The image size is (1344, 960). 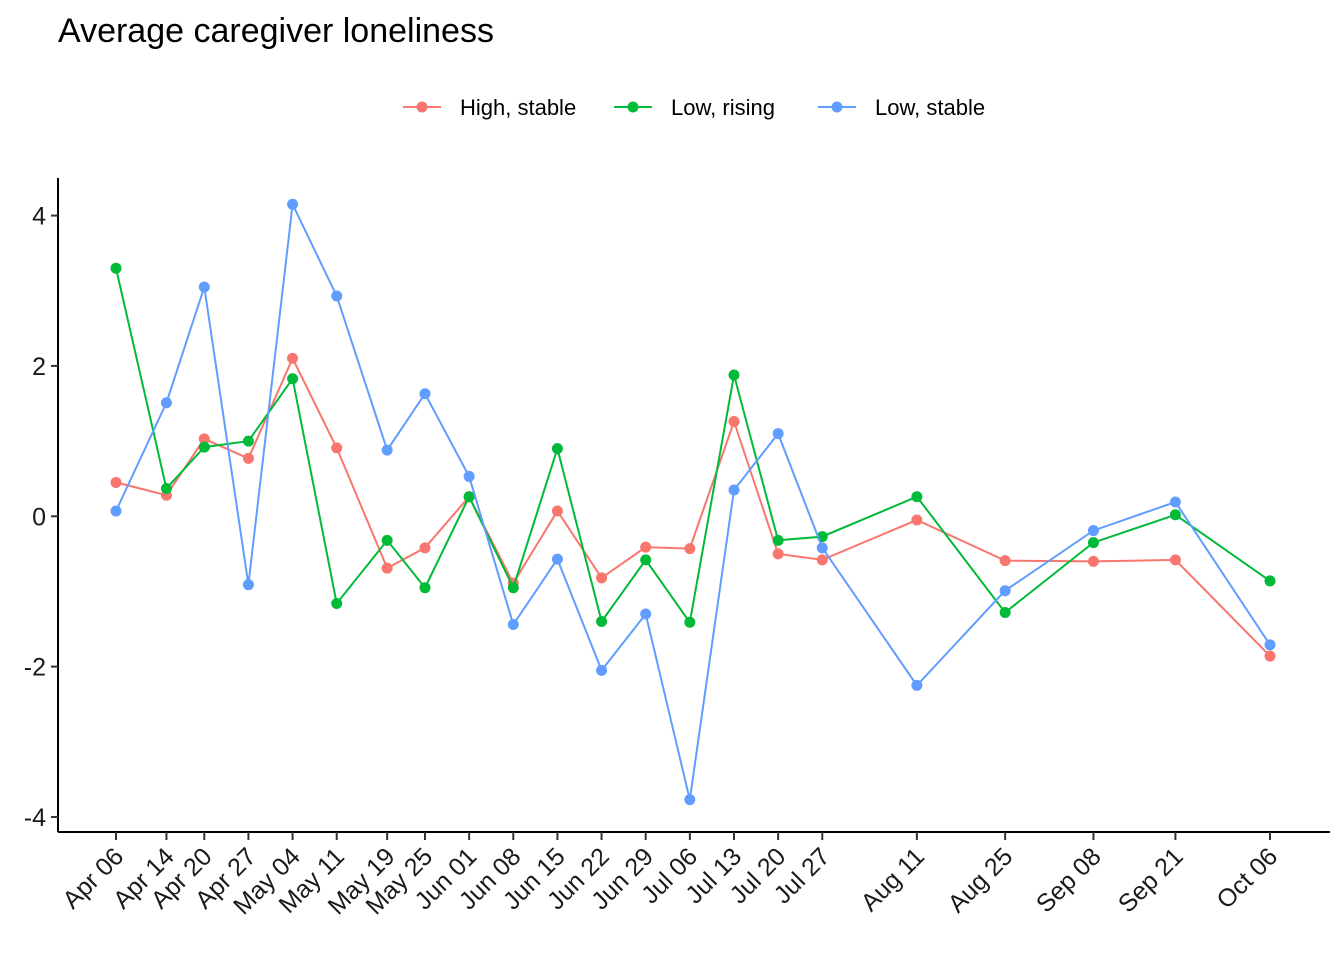 What do you see at coordinates (930, 107) in the screenshot?
I see `legend-label: Low, stable` at bounding box center [930, 107].